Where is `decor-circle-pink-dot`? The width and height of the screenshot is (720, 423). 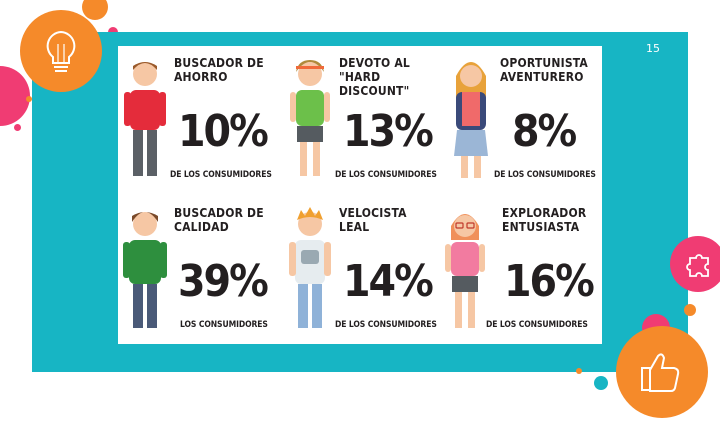
decor-circle-pink-dot is located at coordinates (17, 127).